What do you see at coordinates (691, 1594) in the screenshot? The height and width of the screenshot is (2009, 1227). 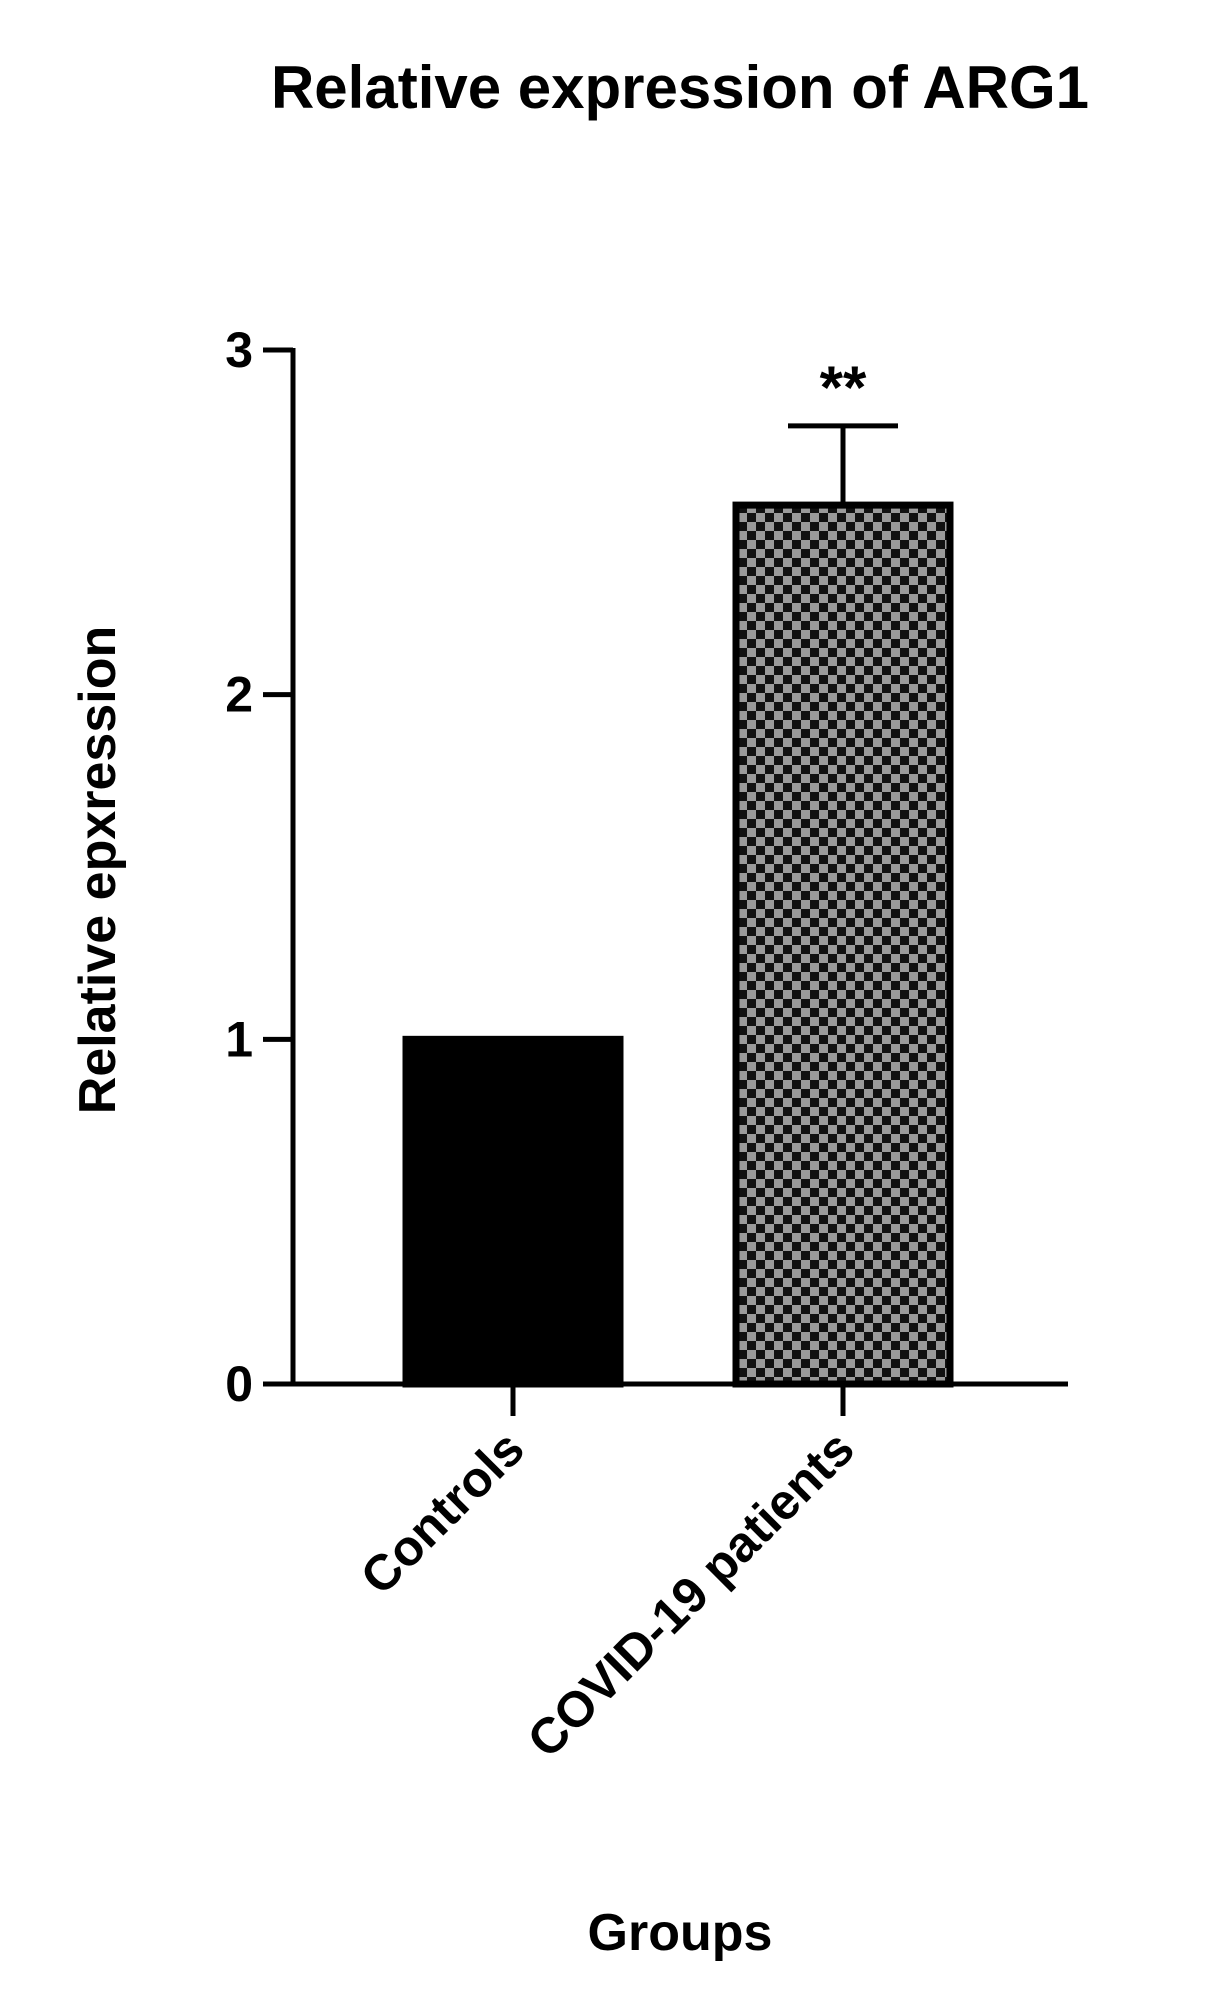 I see `x-tick-label: COVID-19 patients` at bounding box center [691, 1594].